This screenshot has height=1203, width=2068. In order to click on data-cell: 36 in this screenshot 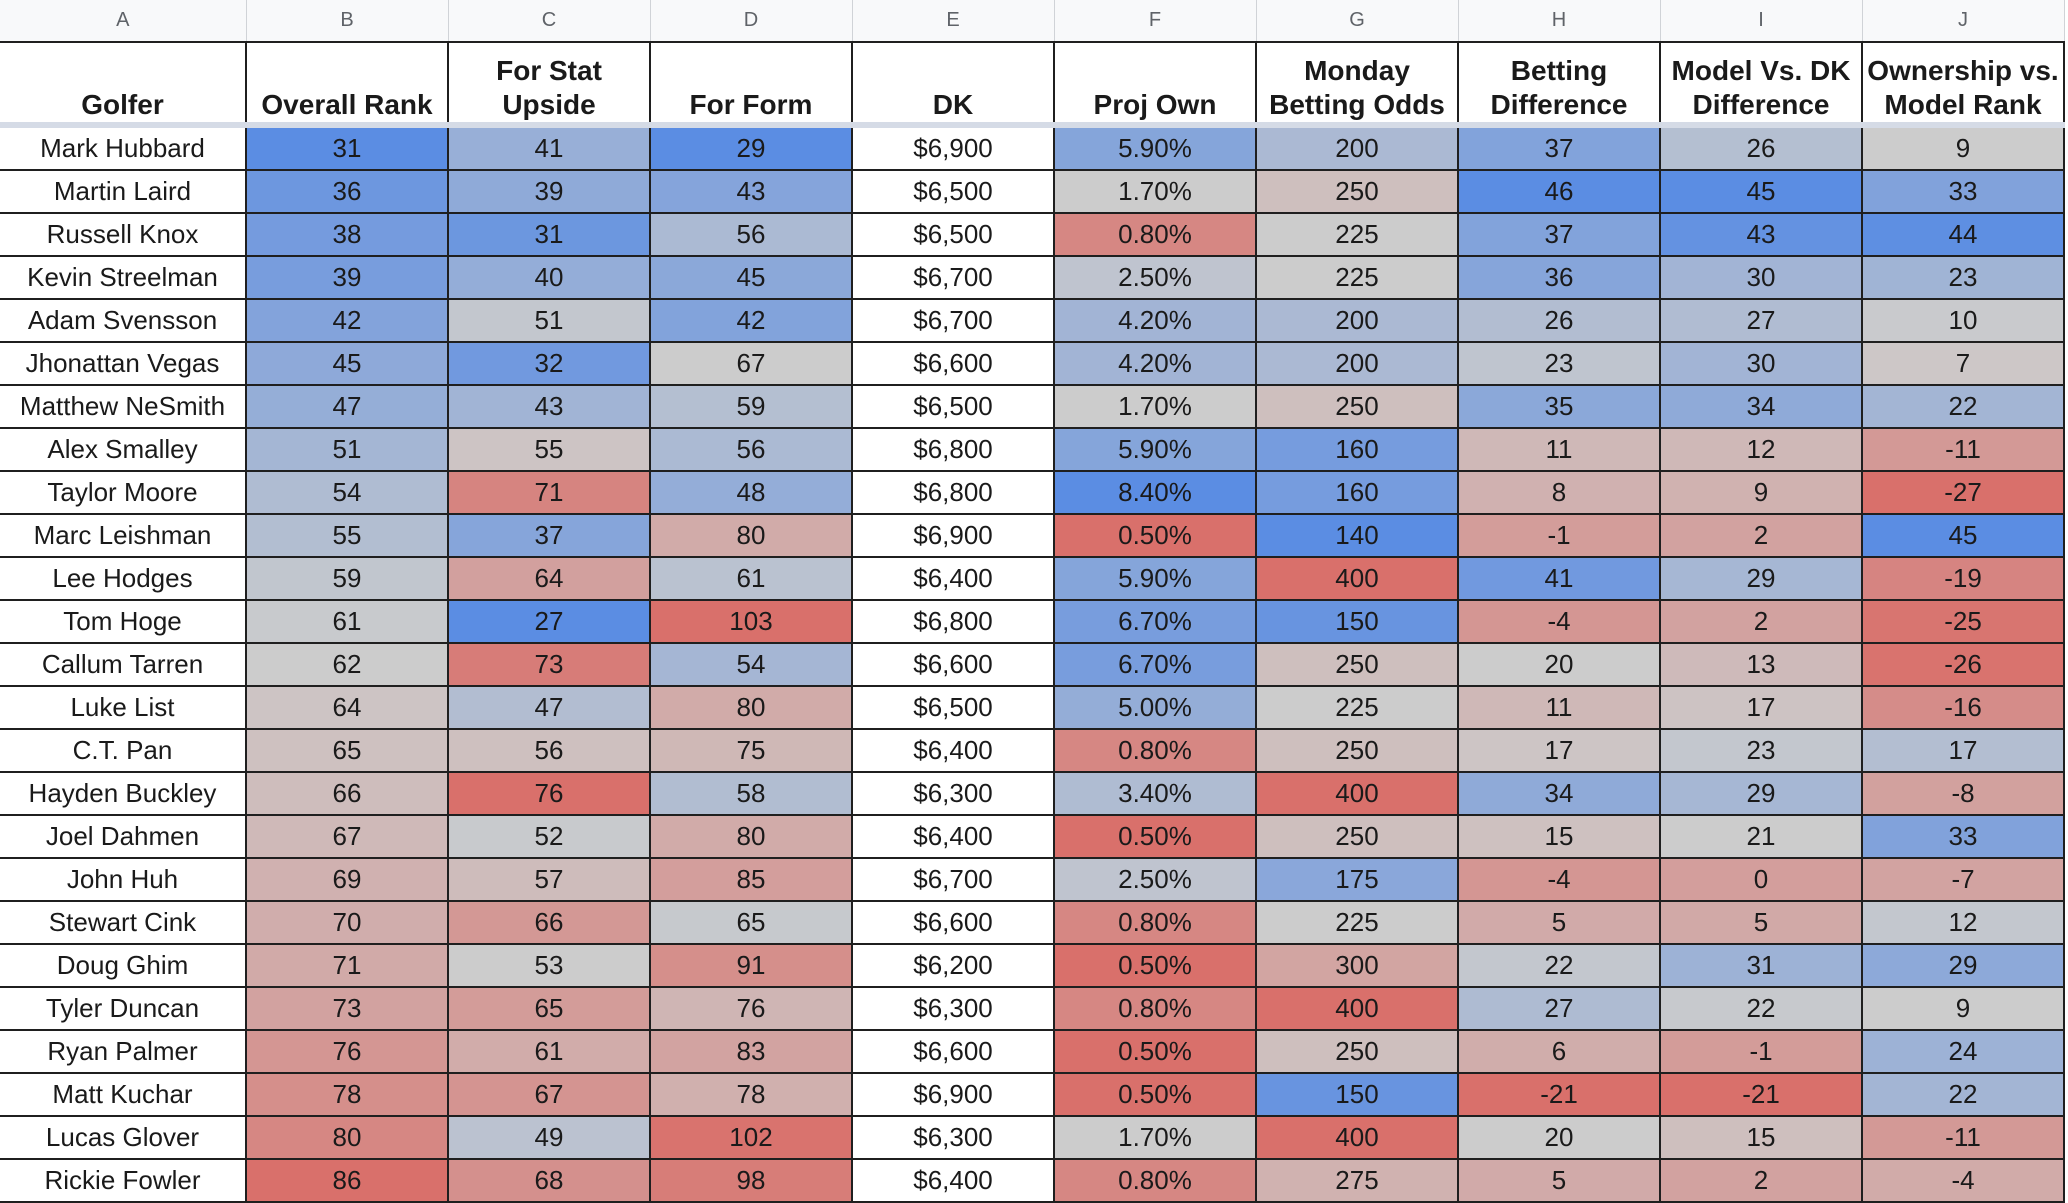, I will do `click(347, 192)`.